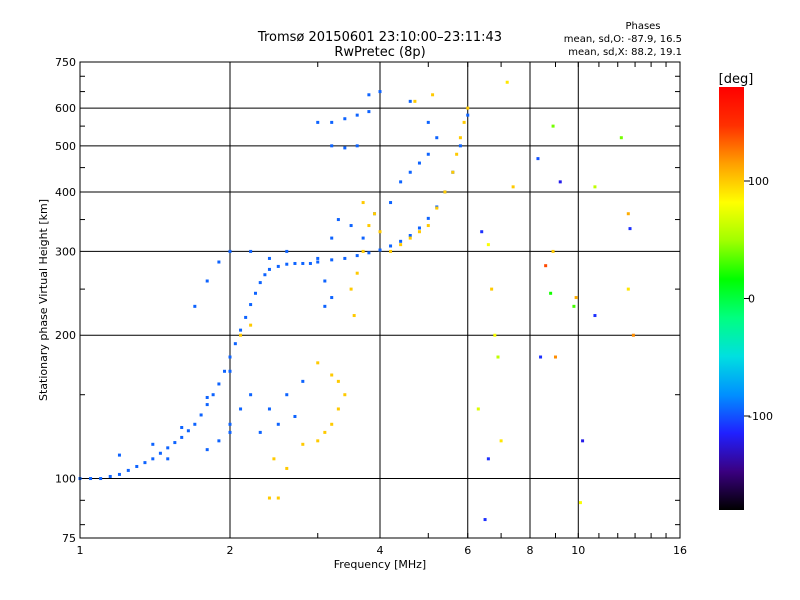 The height and width of the screenshot is (600, 800). What do you see at coordinates (380, 564) in the screenshot?
I see `x-axis-label: Frequency [MHz]` at bounding box center [380, 564].